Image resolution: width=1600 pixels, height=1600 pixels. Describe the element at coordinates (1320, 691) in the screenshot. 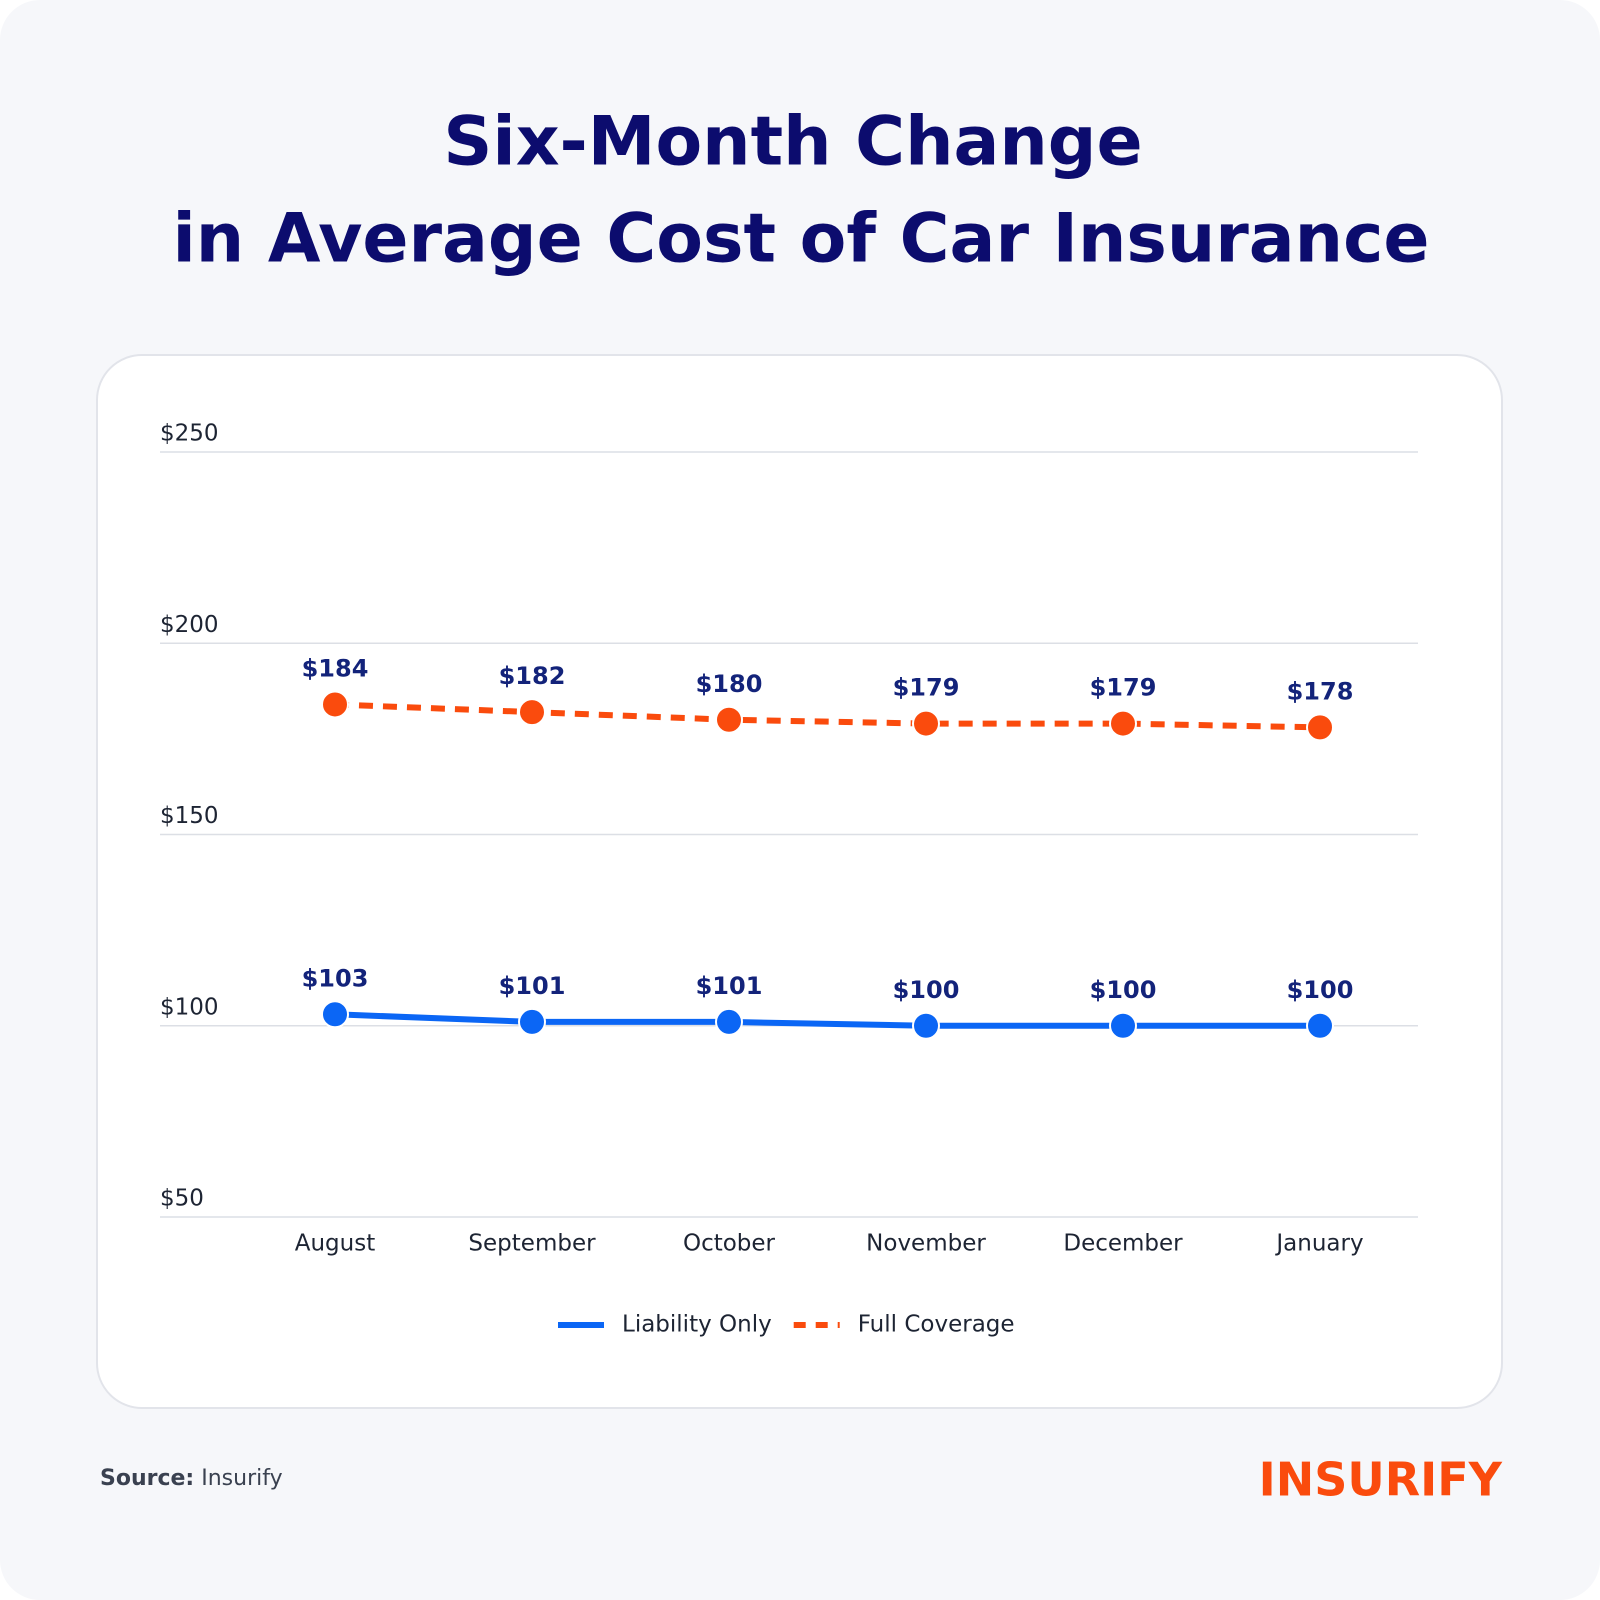

I see `data-label: $178` at that location.